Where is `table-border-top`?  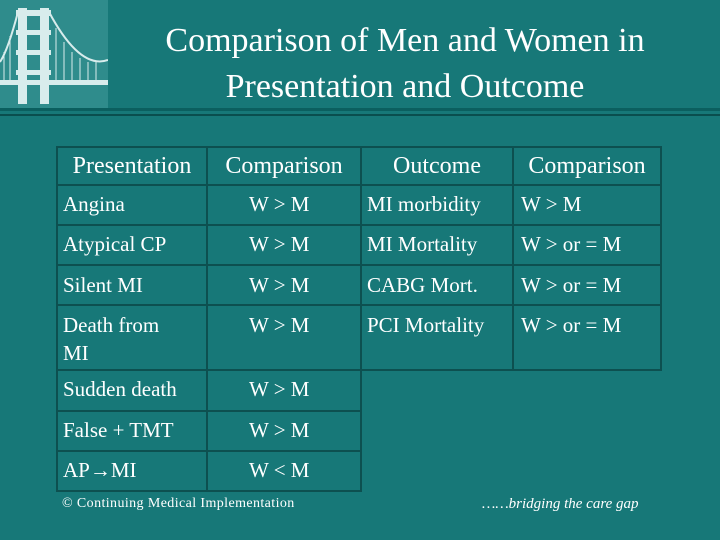
table-border-top is located at coordinates (359, 147).